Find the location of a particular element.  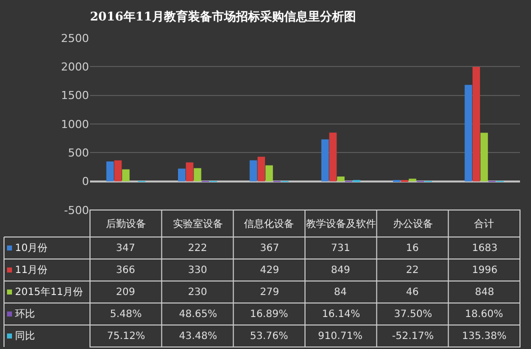

data-label: 1996 is located at coordinates (485, 270).